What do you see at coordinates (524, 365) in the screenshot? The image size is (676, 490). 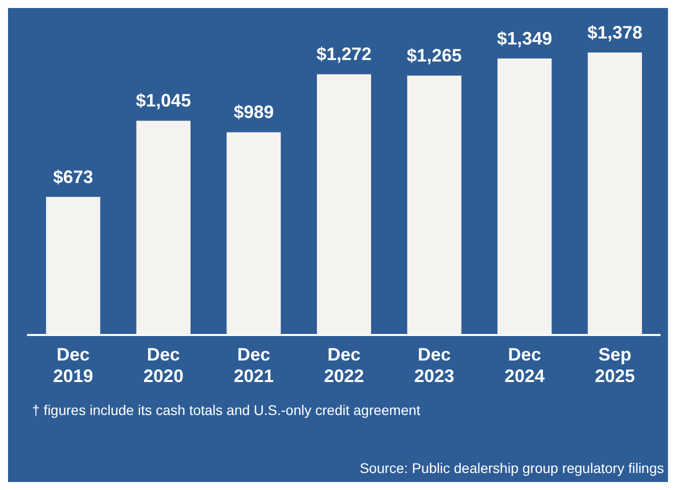 I see `x-tick-label: Dec 2024` at bounding box center [524, 365].